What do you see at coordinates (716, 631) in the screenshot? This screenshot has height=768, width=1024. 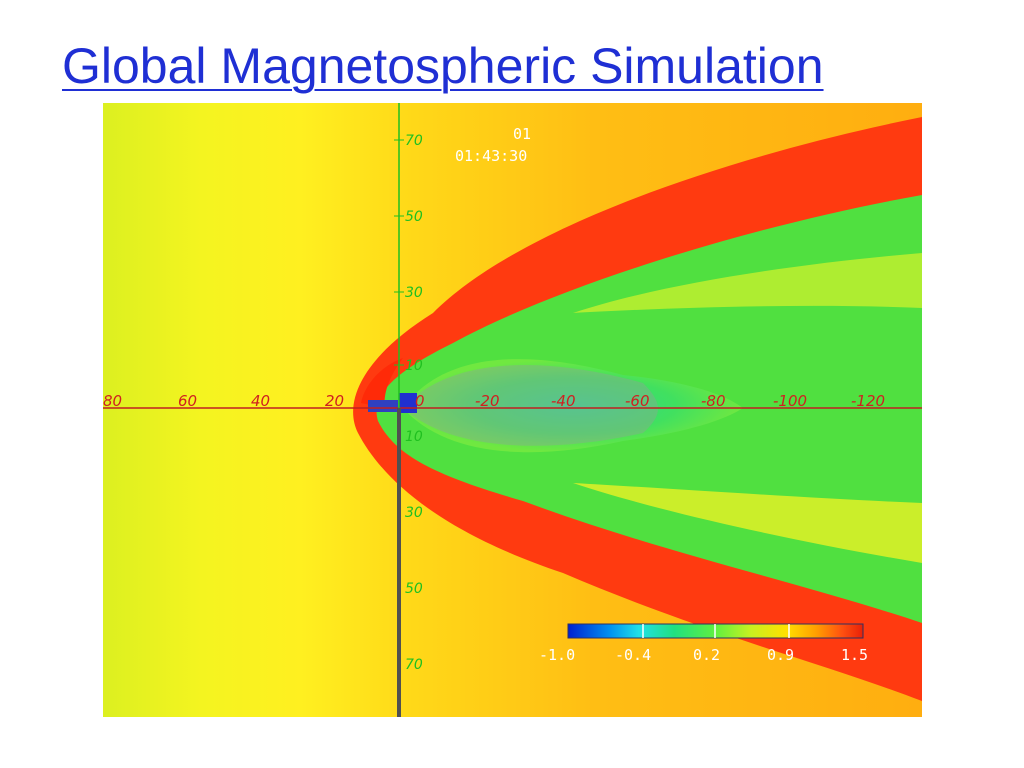 I see `colorbar-ticks` at bounding box center [716, 631].